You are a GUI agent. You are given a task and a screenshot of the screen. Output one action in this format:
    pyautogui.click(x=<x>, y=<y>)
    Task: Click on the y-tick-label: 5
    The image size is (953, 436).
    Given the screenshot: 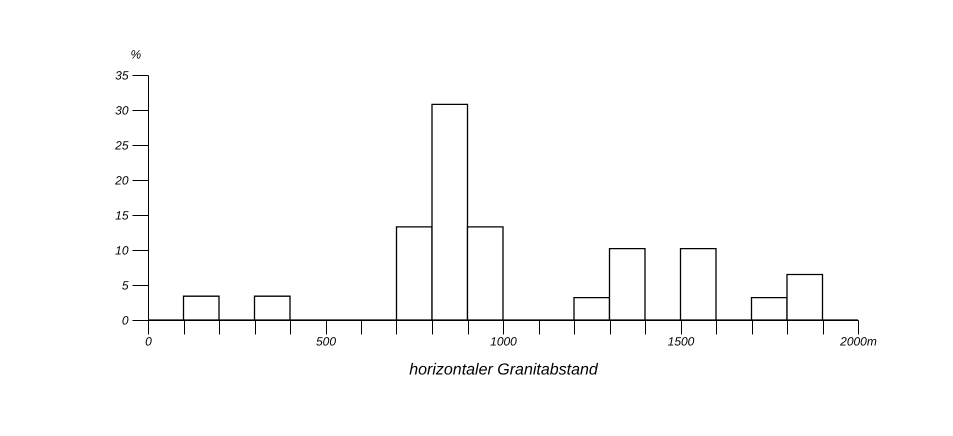 What is the action you would take?
    pyautogui.click(x=125, y=285)
    